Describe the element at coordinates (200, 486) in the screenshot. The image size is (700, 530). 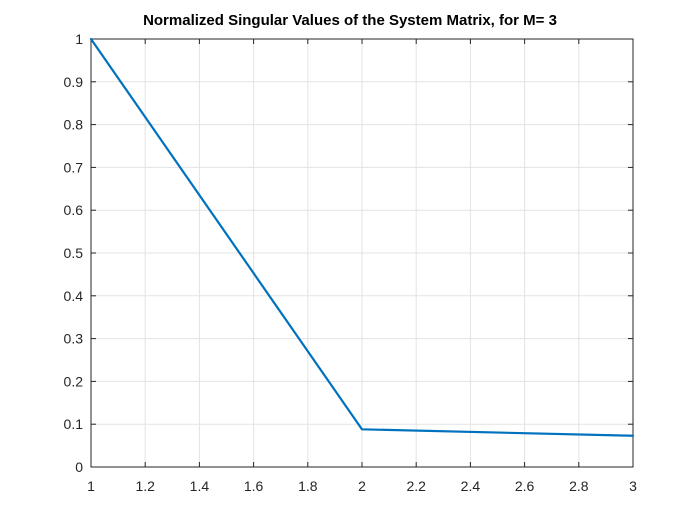
I see `x-tick-label: 1.4` at that location.